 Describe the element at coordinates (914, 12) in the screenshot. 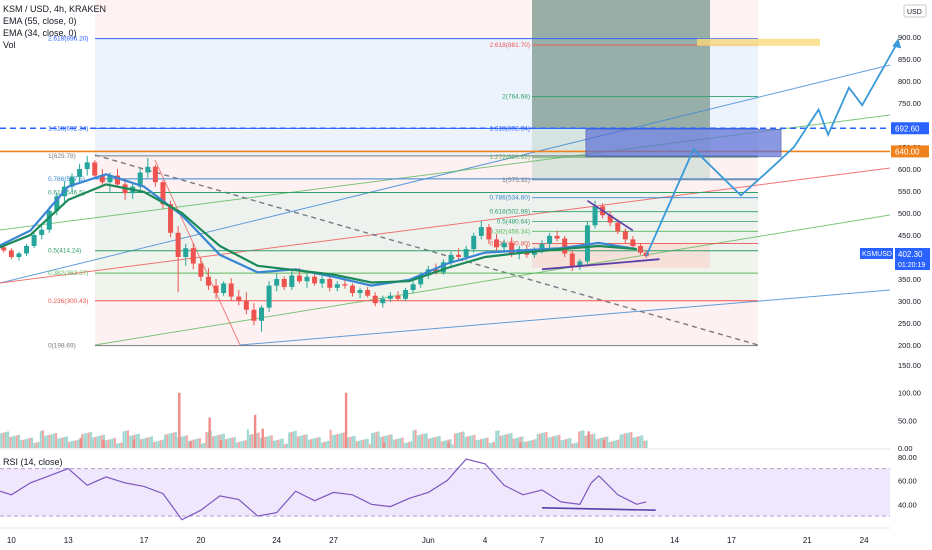

I see `currency-badge: USD` at that location.